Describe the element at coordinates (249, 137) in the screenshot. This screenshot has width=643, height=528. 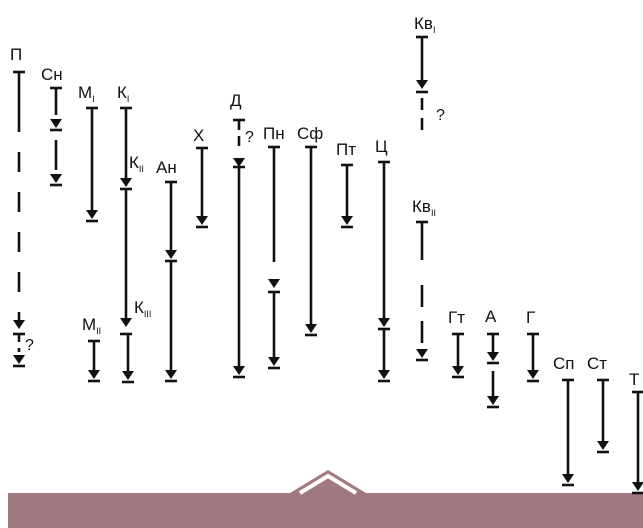
I see `d-question-mark: ?` at that location.